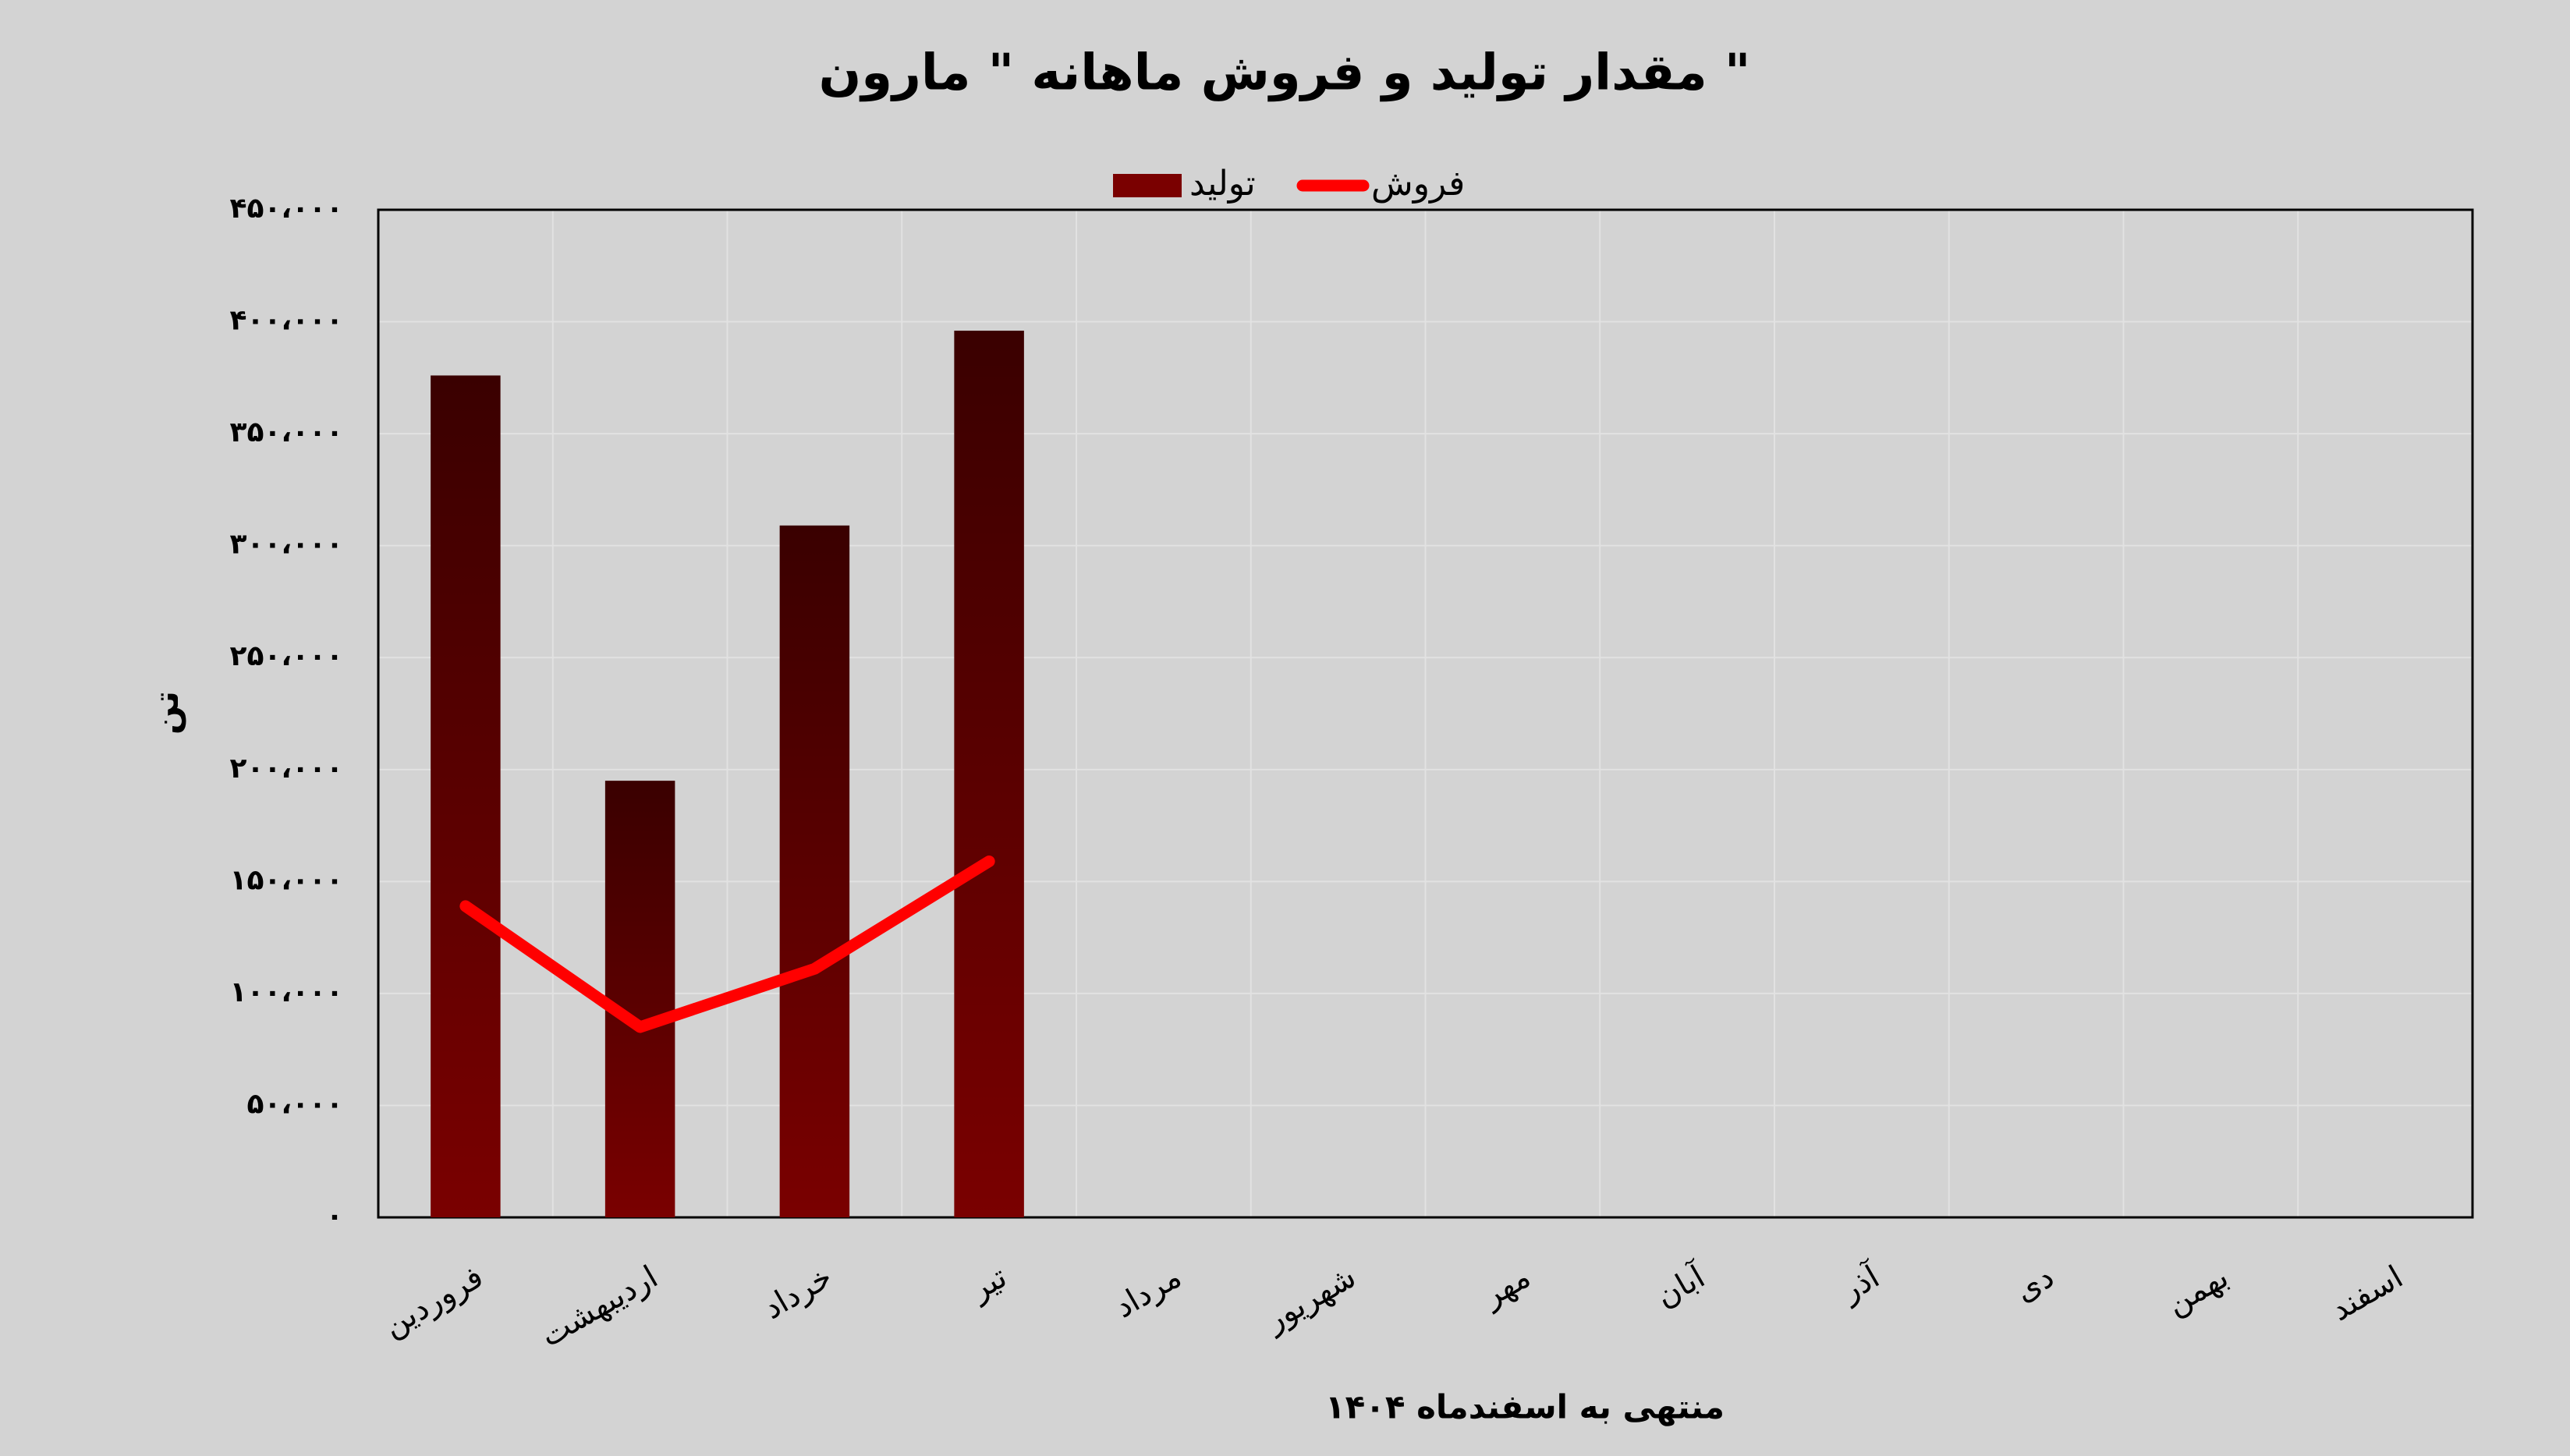  What do you see at coordinates (1285, 73) in the screenshot?
I see `chart-title: مقدار تولید و فروش ماهانه " مارون "` at bounding box center [1285, 73].